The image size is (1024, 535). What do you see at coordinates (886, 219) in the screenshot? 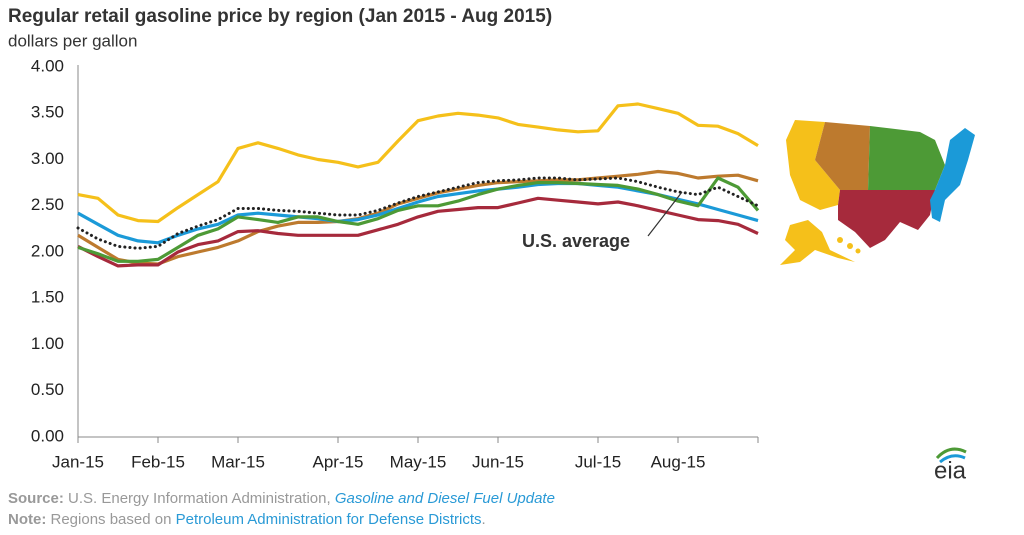
I see `map-gulf` at bounding box center [886, 219].